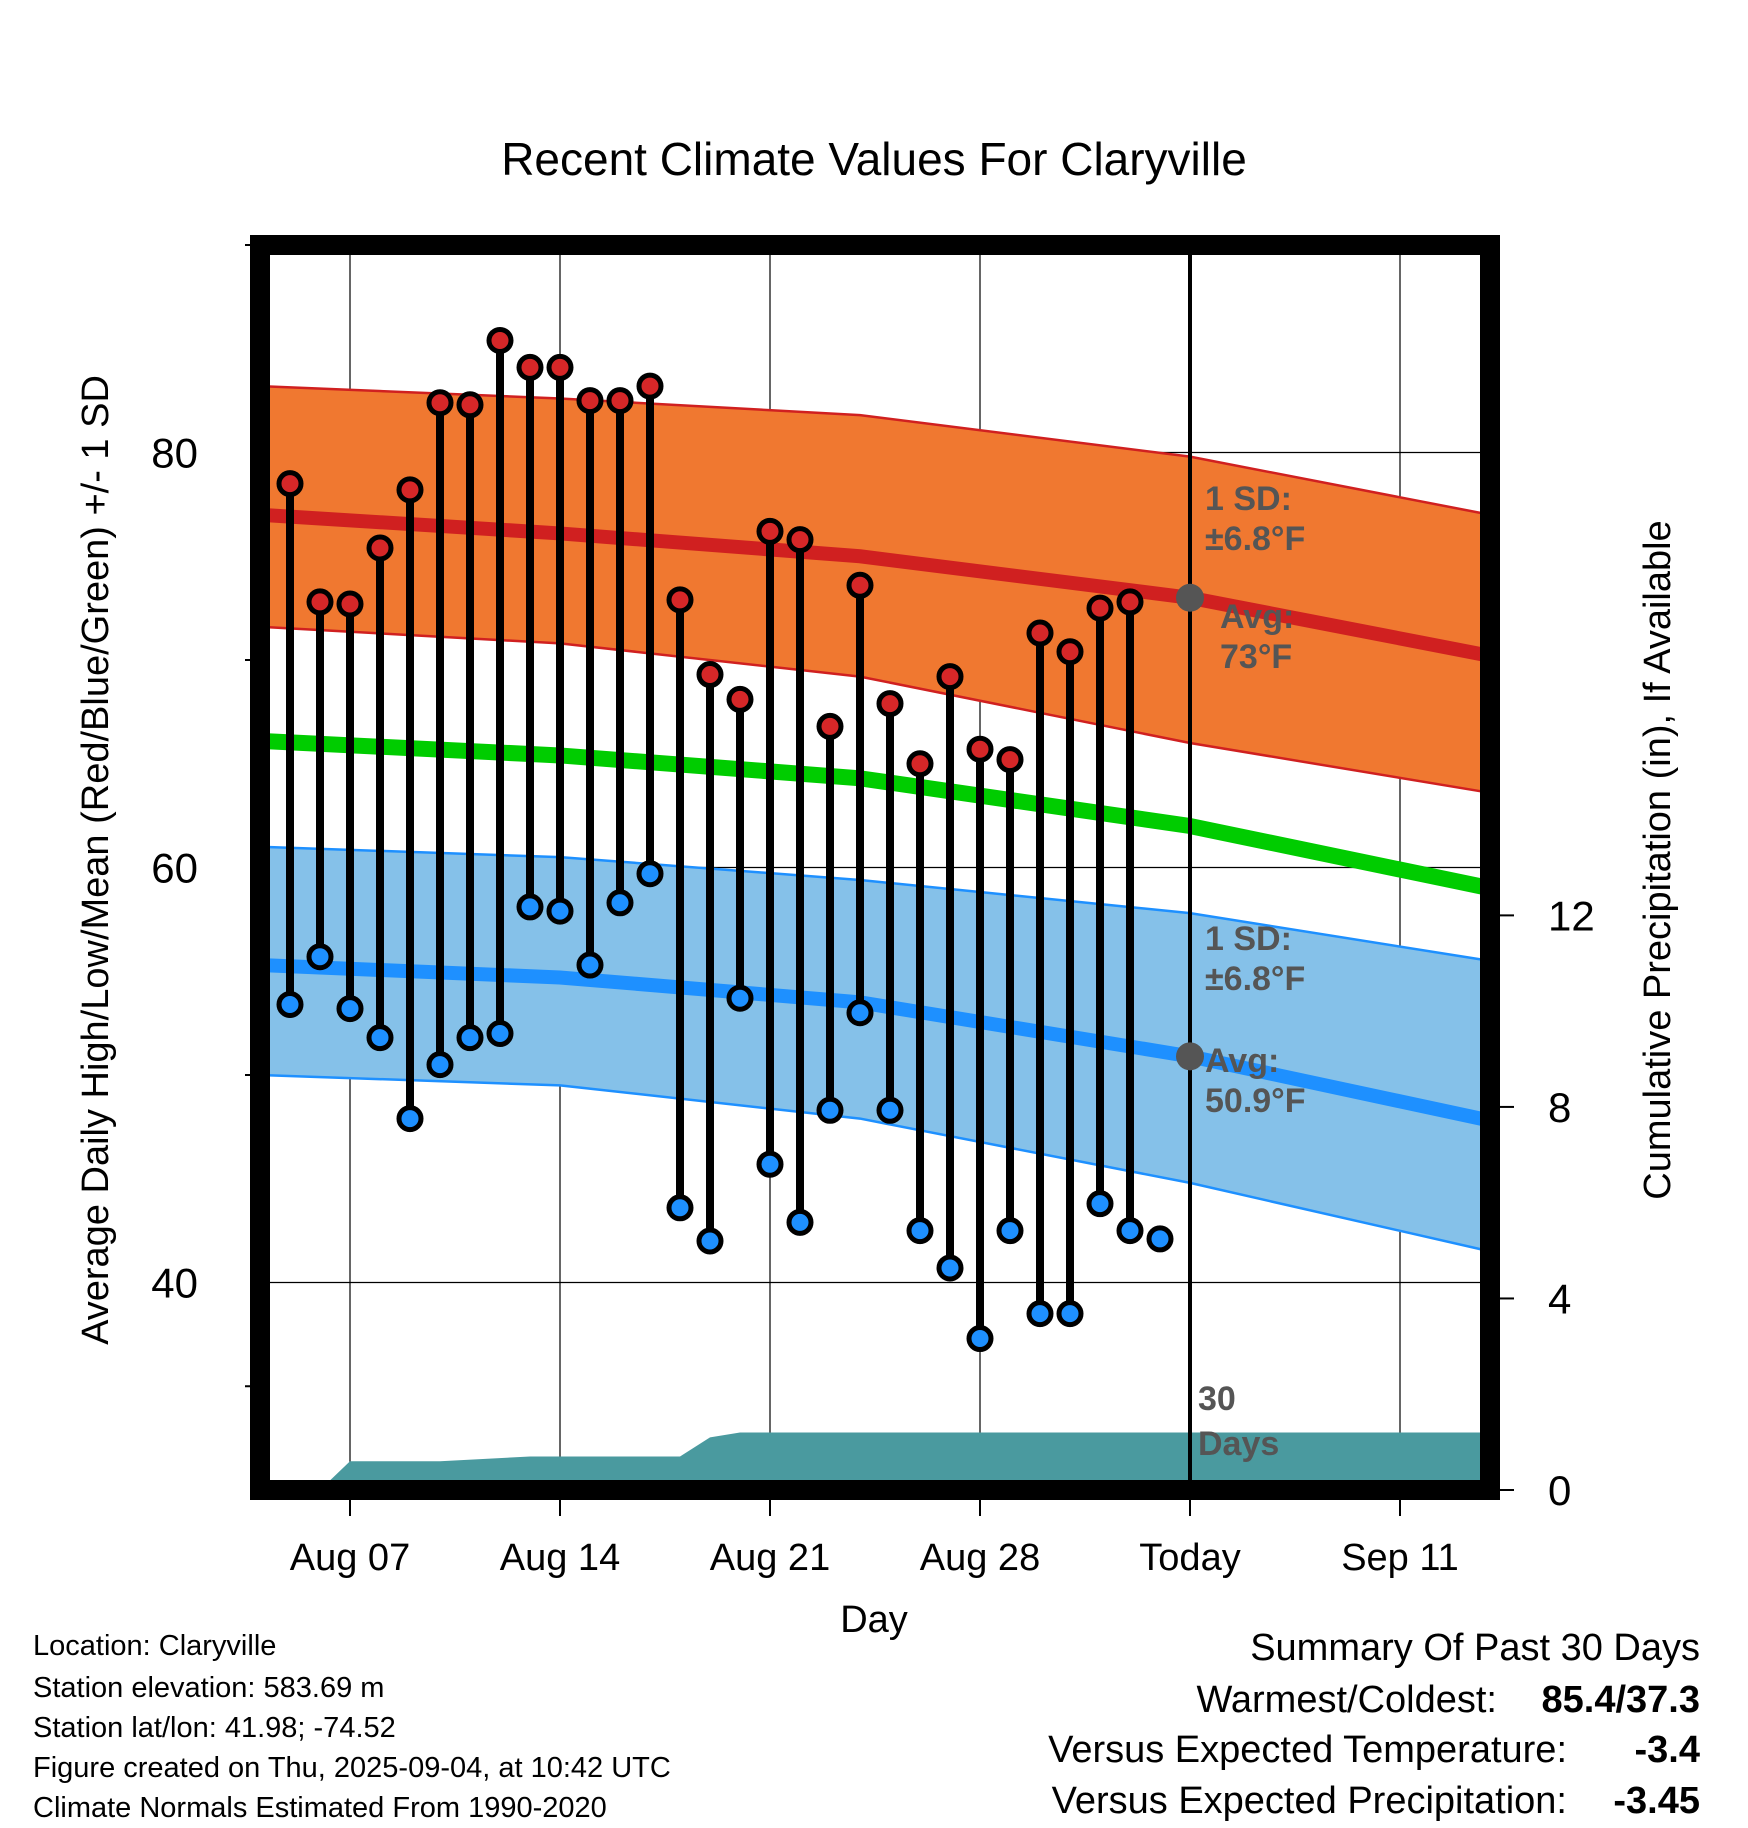  I want to click on x-tick-label: Aug 07, so click(350, 1558).